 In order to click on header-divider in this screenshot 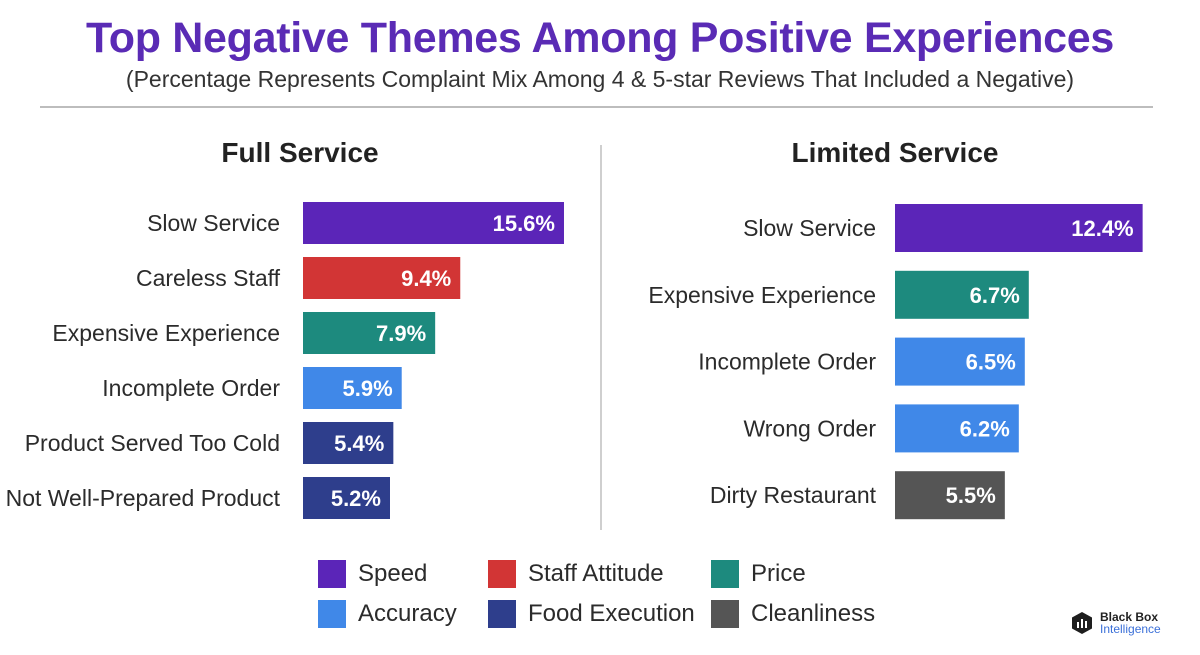, I will do `click(596, 107)`.